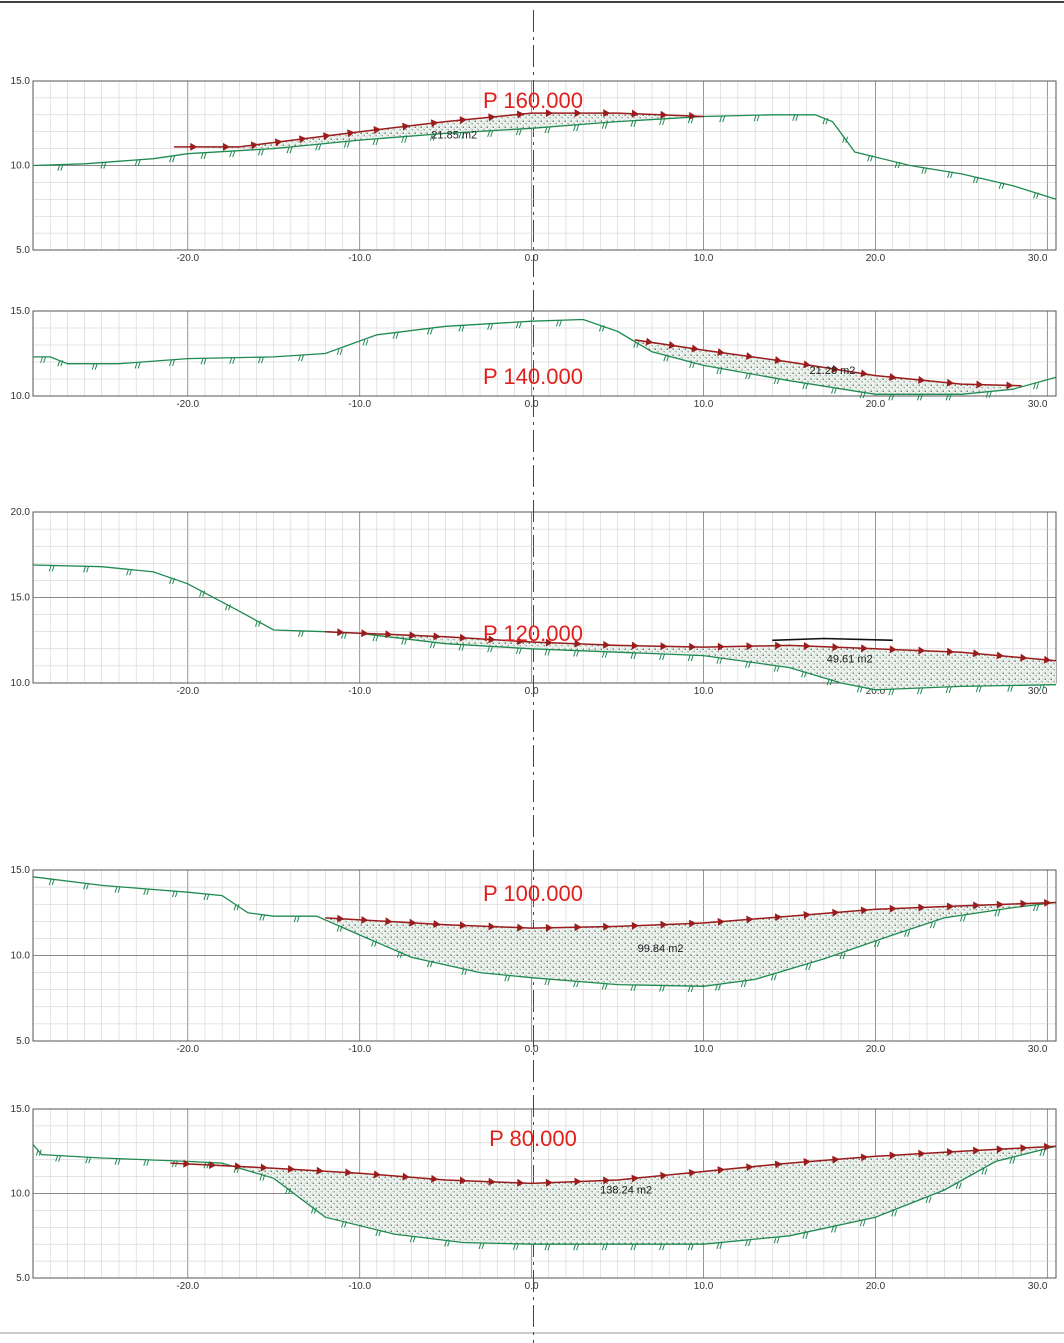  What do you see at coordinates (832, 639) in the screenshot?
I see `existing-surface-line` at bounding box center [832, 639].